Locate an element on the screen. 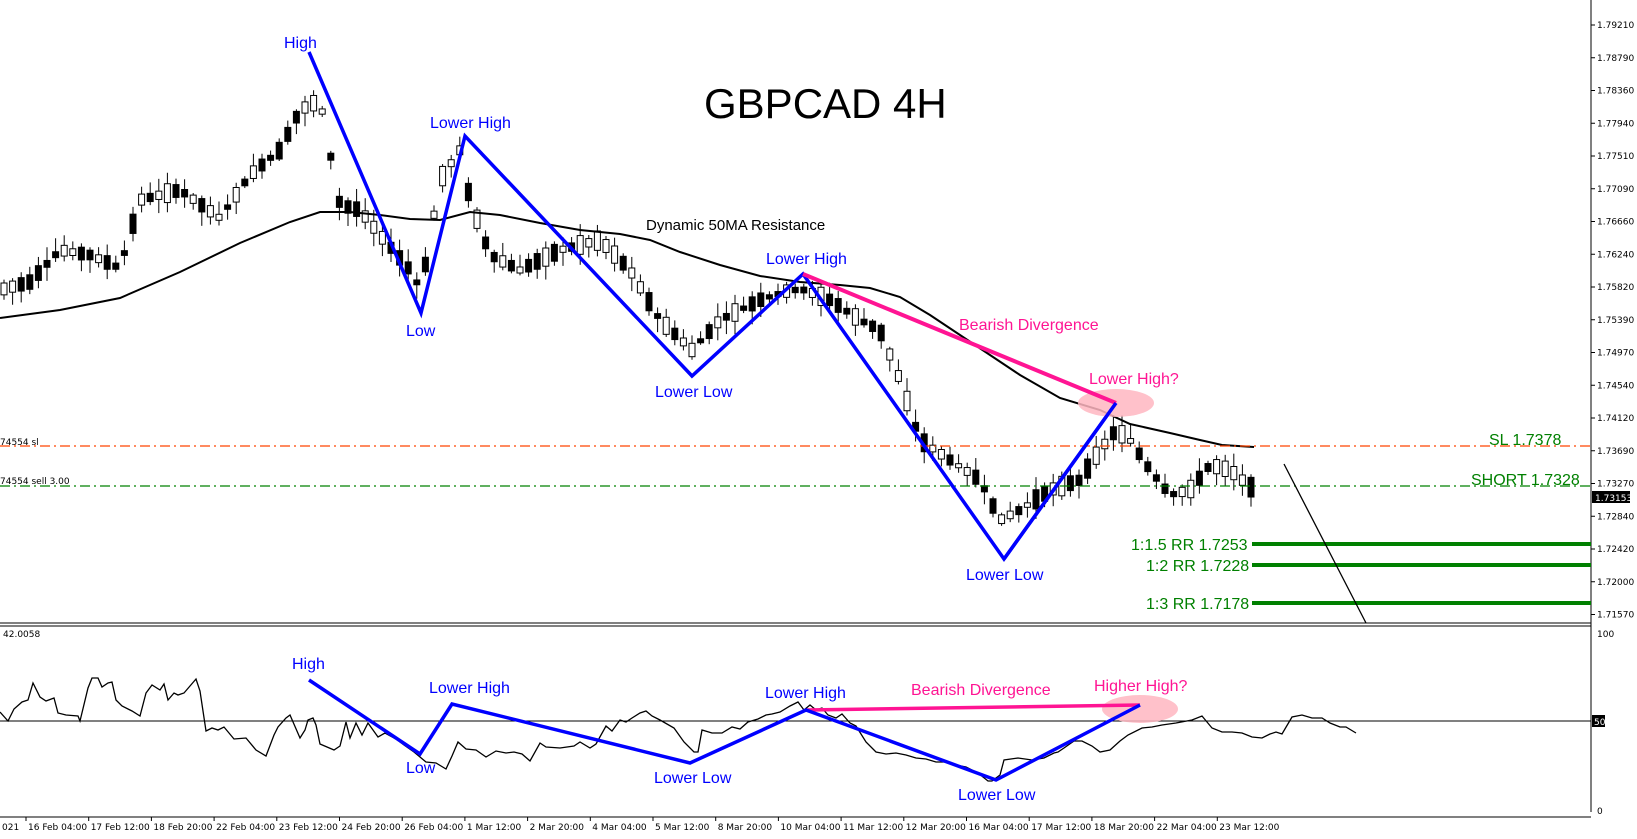 Image resolution: width=1637 pixels, height=839 pixels. time-tick-label: 11 Mar 12:00 is located at coordinates (873, 828).